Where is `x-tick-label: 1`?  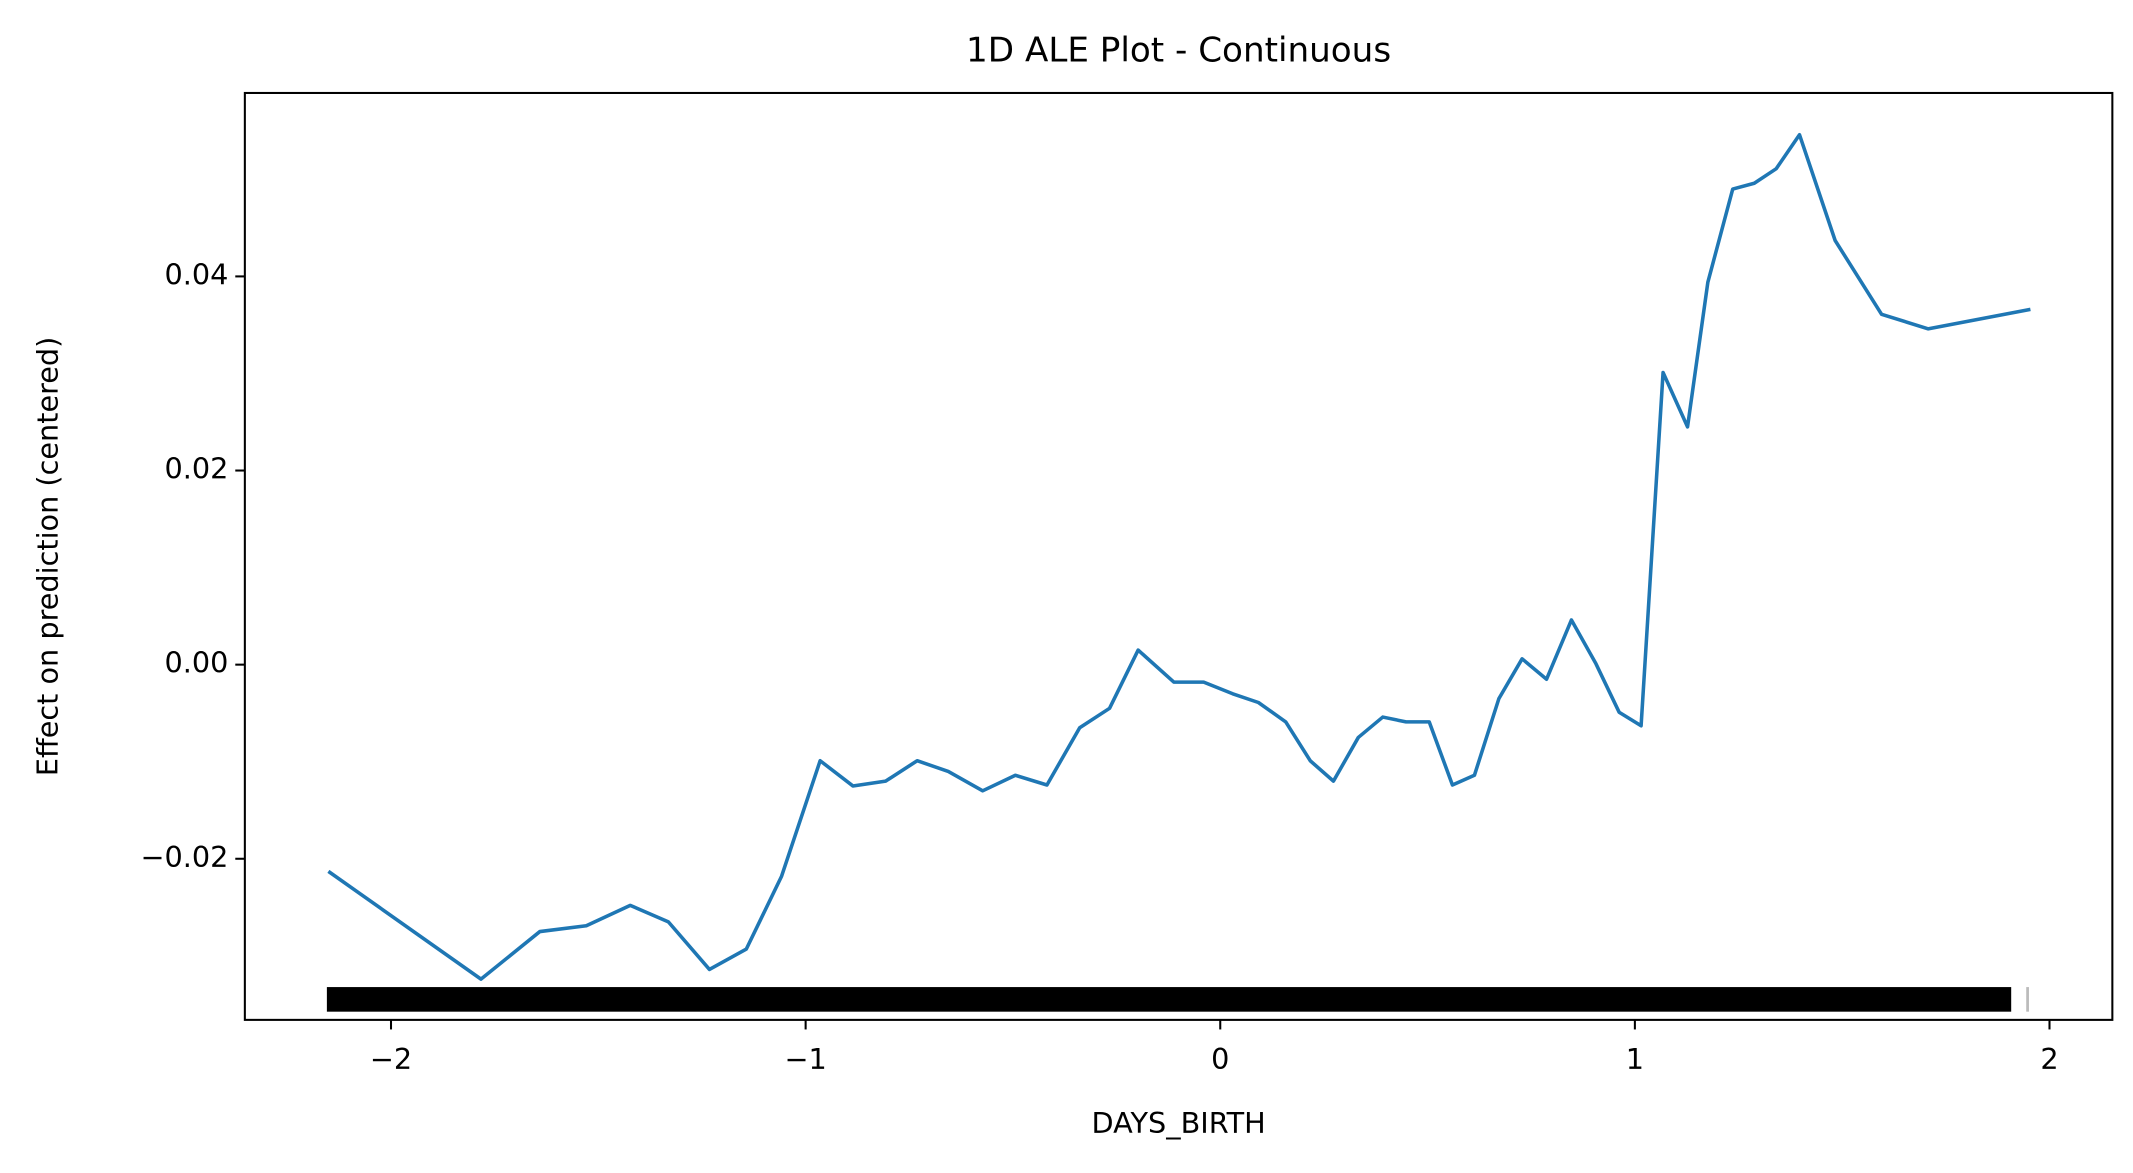 x-tick-label: 1 is located at coordinates (1635, 1059).